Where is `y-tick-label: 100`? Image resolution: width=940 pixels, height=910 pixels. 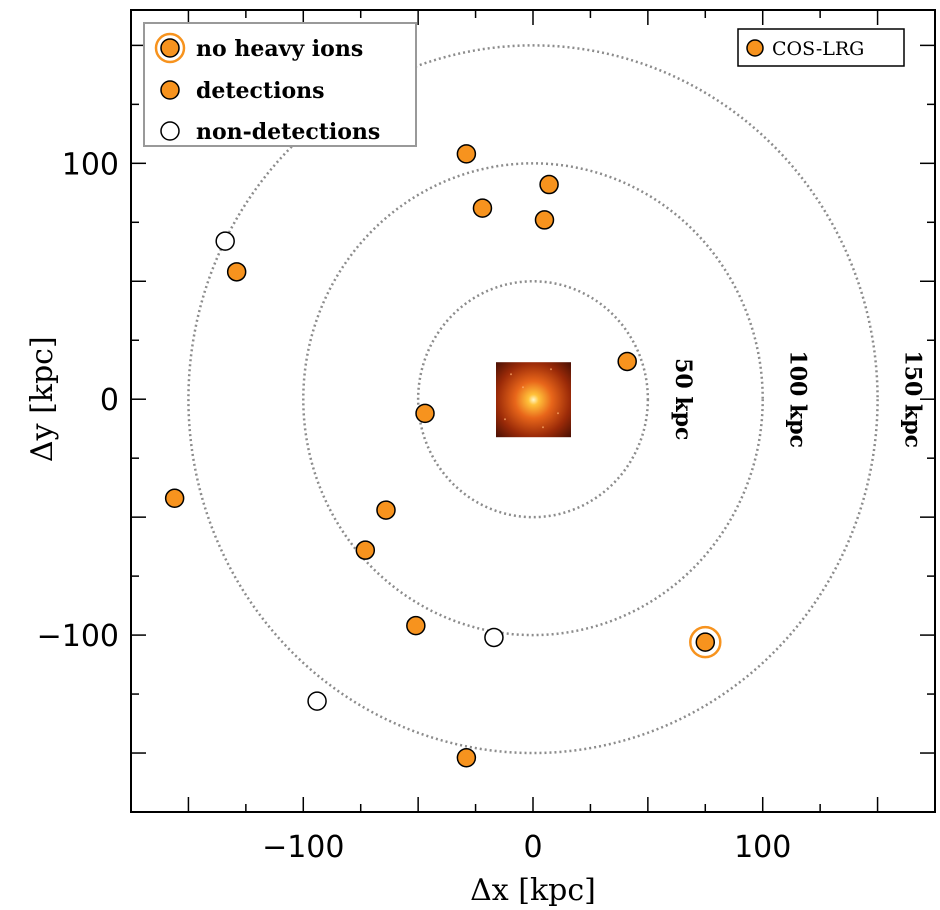 y-tick-label: 100 is located at coordinates (90, 164).